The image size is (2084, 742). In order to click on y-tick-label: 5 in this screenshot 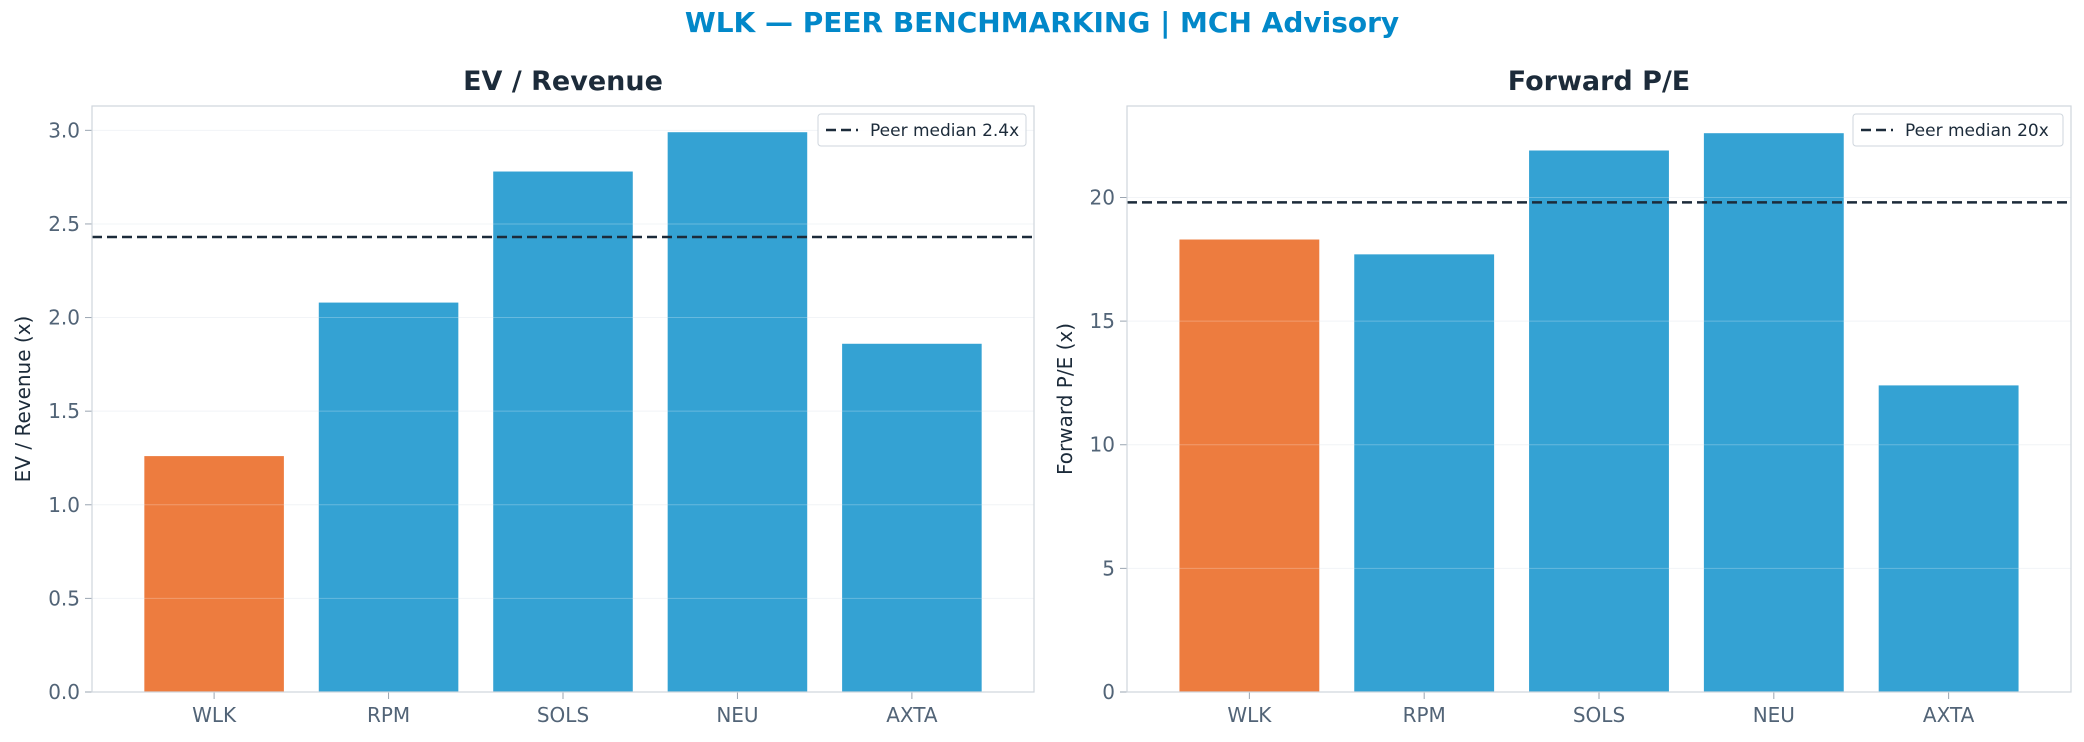, I will do `click(1108, 568)`.